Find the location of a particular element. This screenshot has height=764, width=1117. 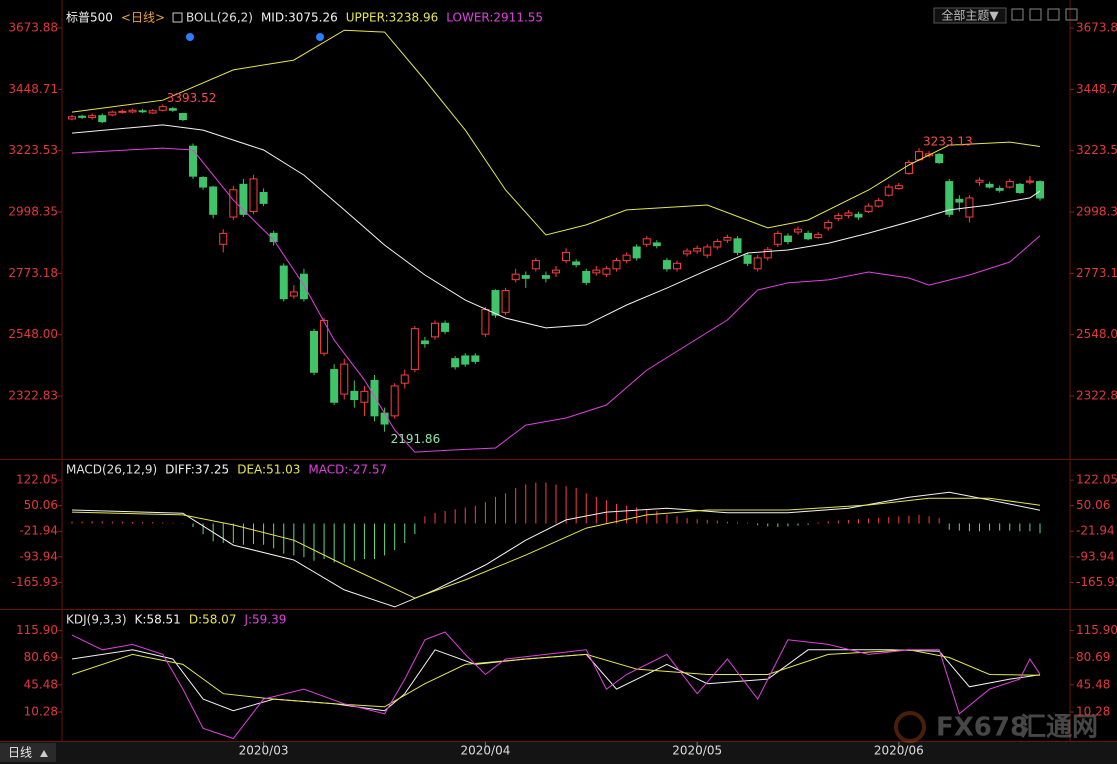

legend-item: UPPER:3238.96 is located at coordinates (392, 18).